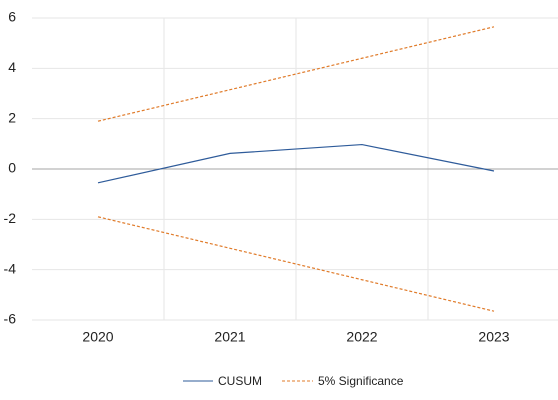 The width and height of the screenshot is (558, 400). What do you see at coordinates (361, 337) in the screenshot?
I see `x-tick-label: 2022` at bounding box center [361, 337].